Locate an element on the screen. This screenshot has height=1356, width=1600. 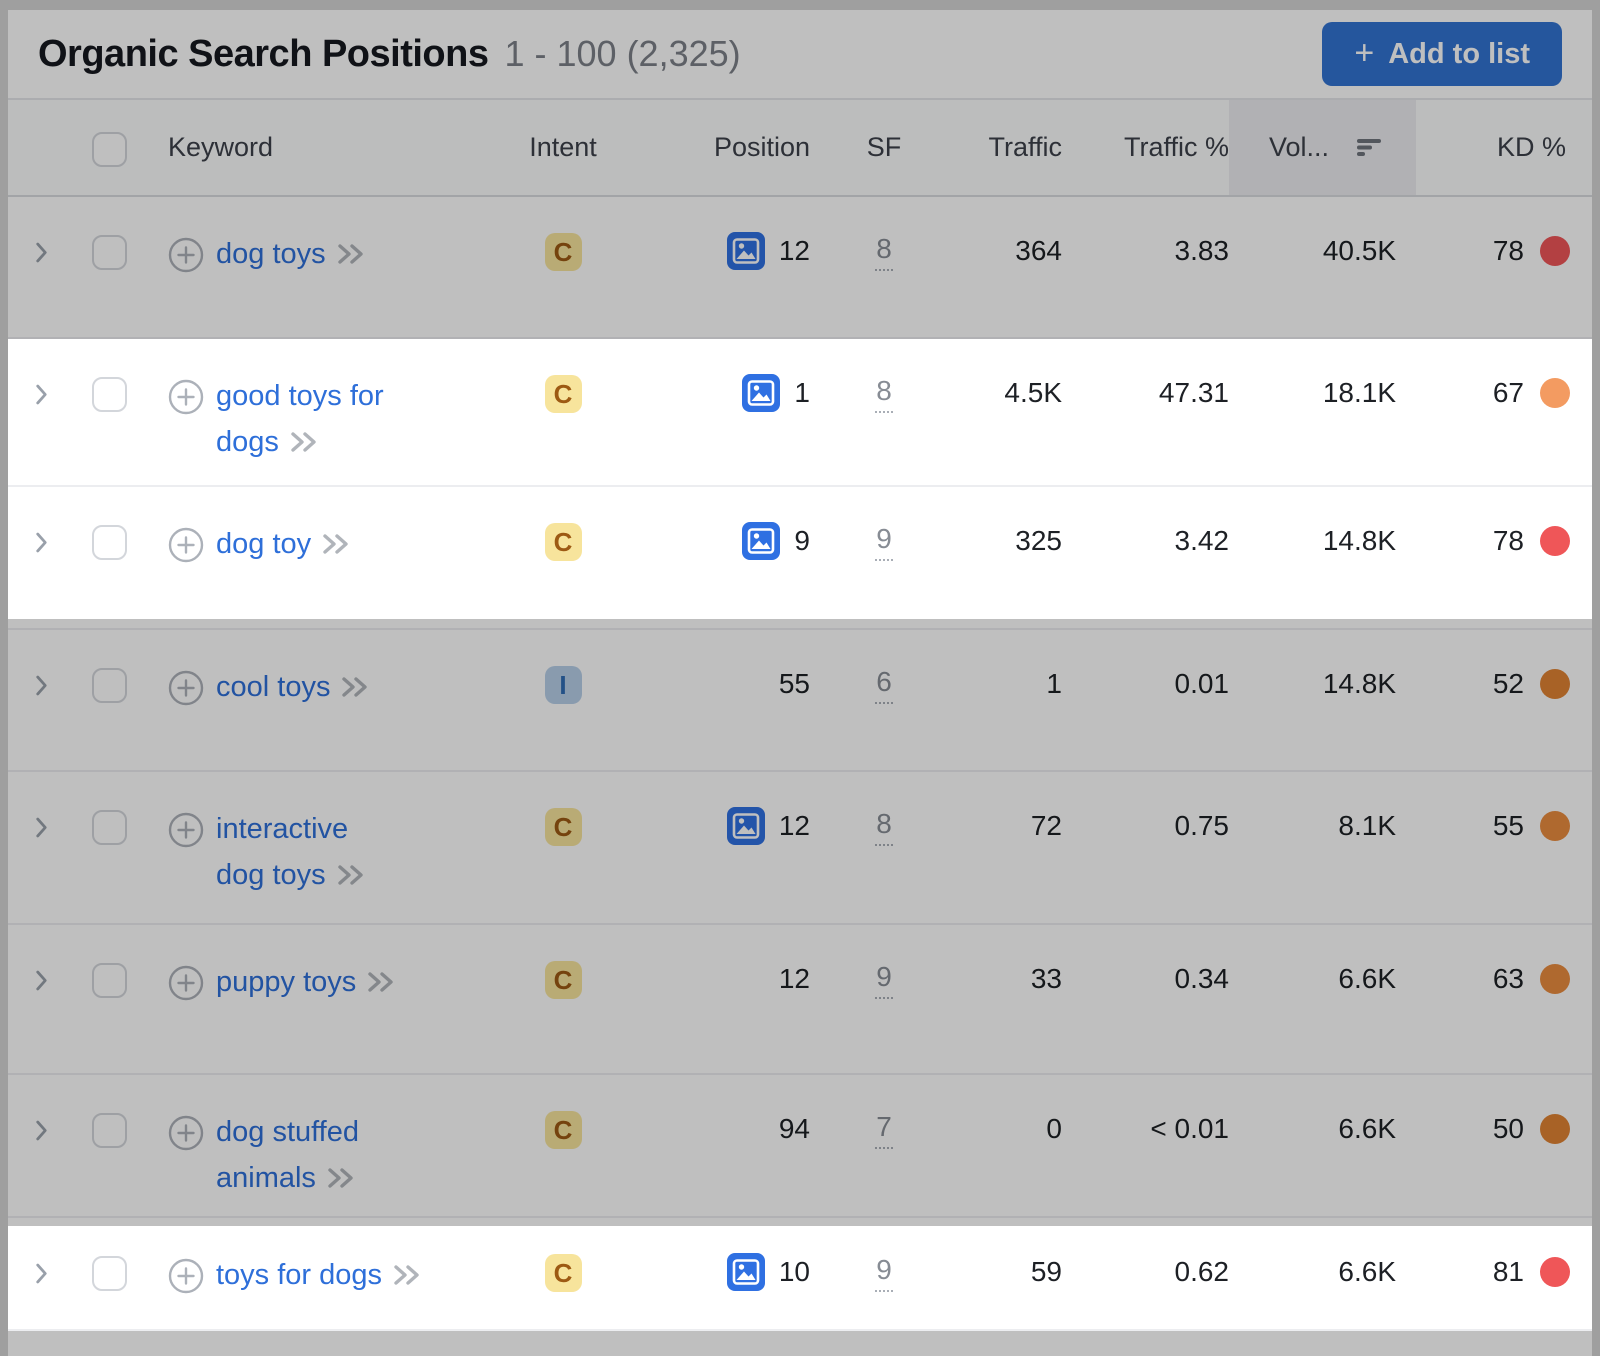
position-value: 10 is located at coordinates (794, 1271).